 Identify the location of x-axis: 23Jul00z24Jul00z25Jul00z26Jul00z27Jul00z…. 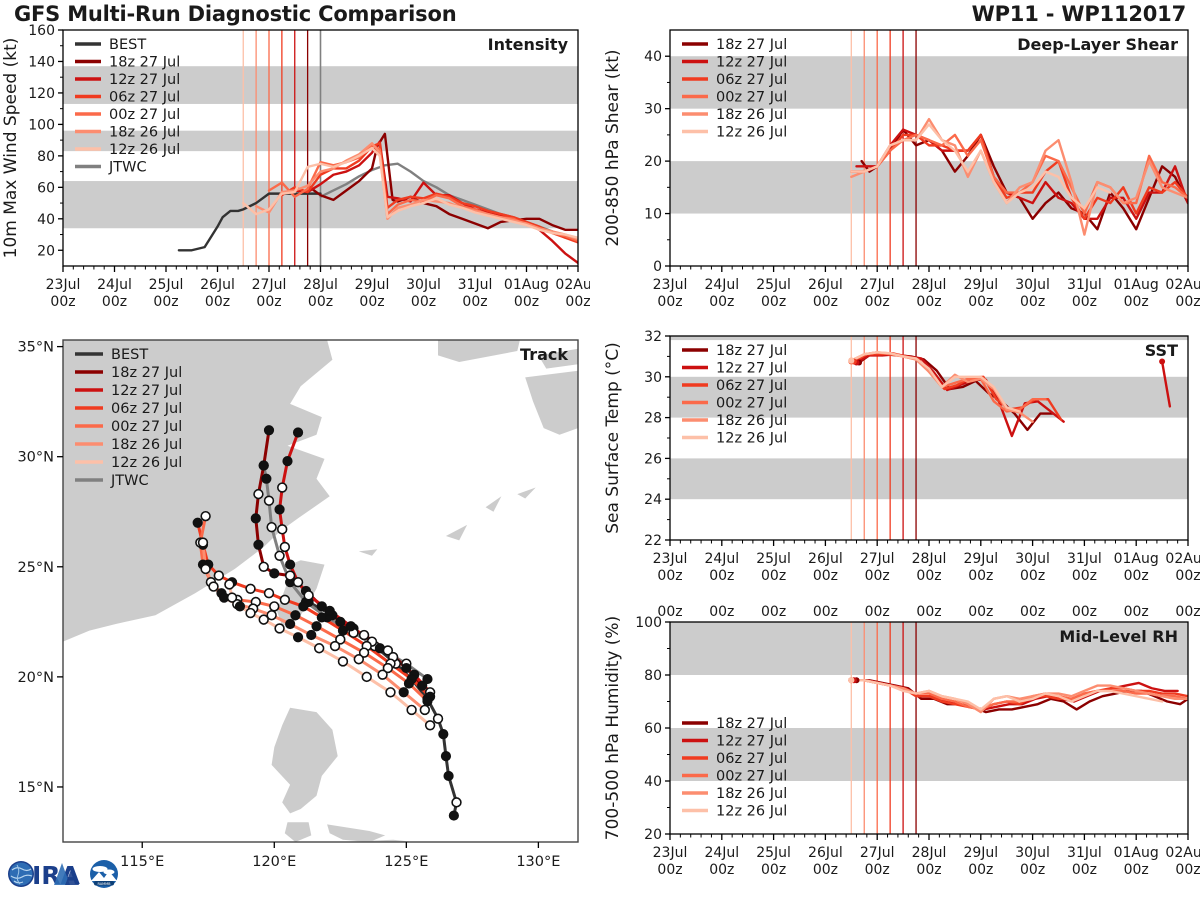
(926, 288).